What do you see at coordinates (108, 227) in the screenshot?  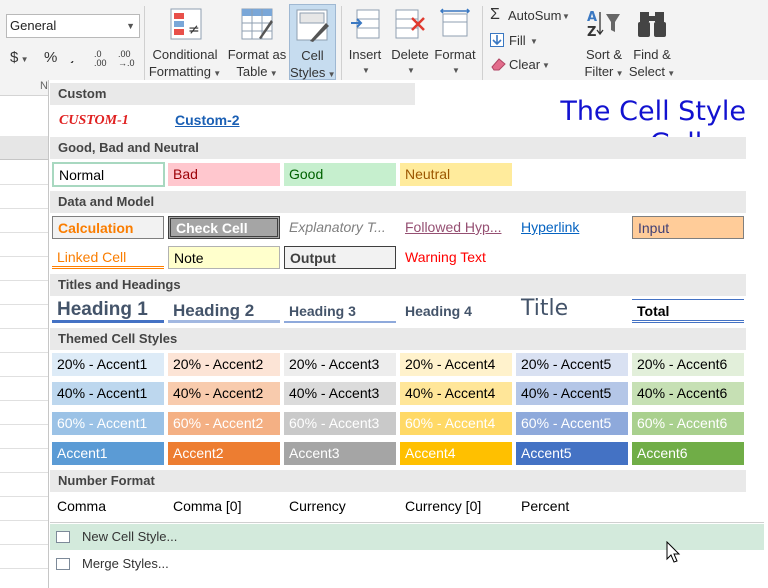 I see `style-calculation: Calculation` at bounding box center [108, 227].